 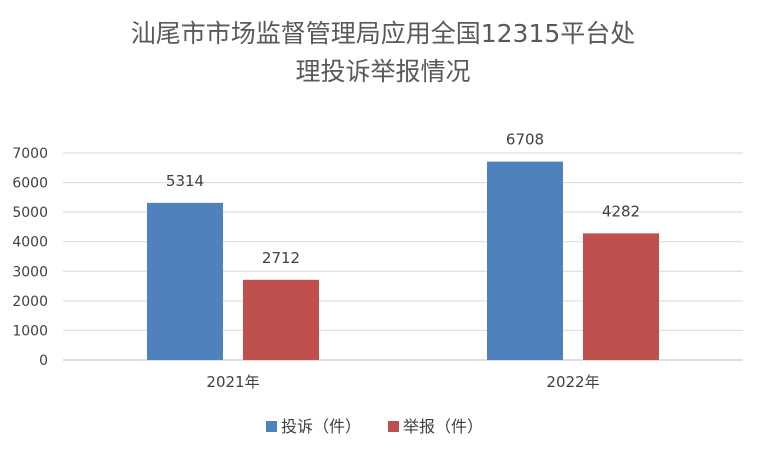 I want to click on y-axis: 0 1000 2000 3000 4000 5000 6000 7000, so click(x=30, y=257).